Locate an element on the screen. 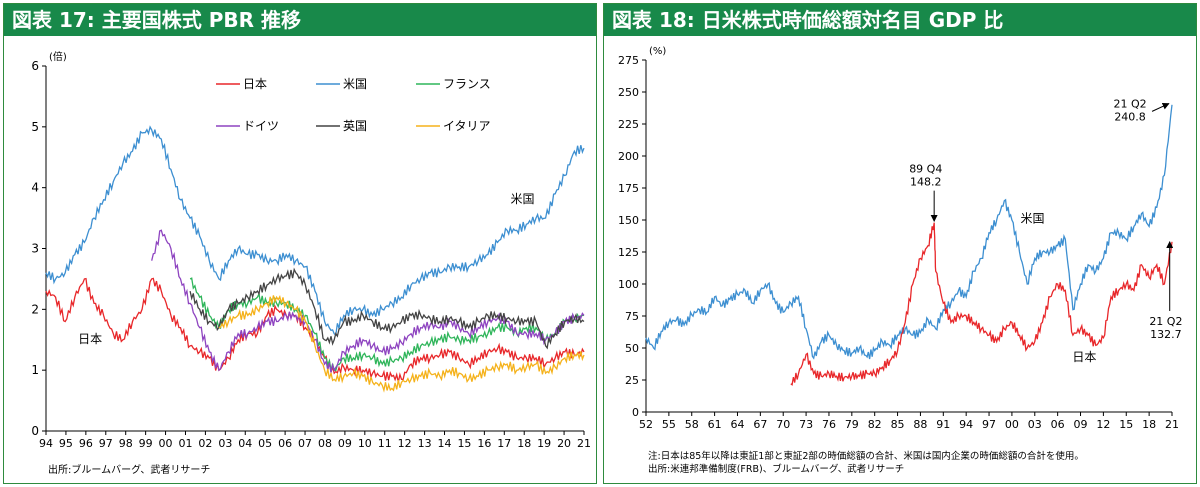  annotation-value: 240.8 is located at coordinates (1130, 116).